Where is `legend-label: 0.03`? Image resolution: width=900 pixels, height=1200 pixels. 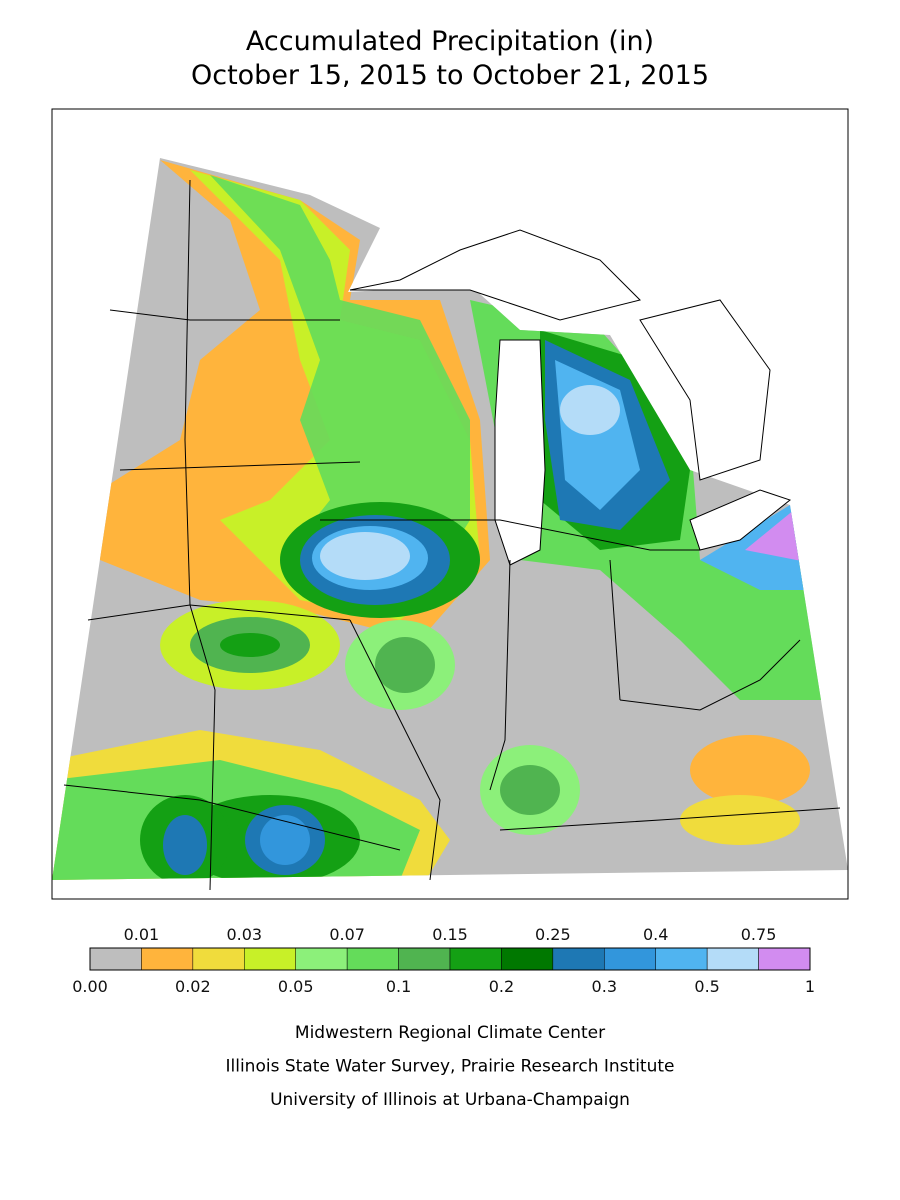 legend-label: 0.03 is located at coordinates (244, 934).